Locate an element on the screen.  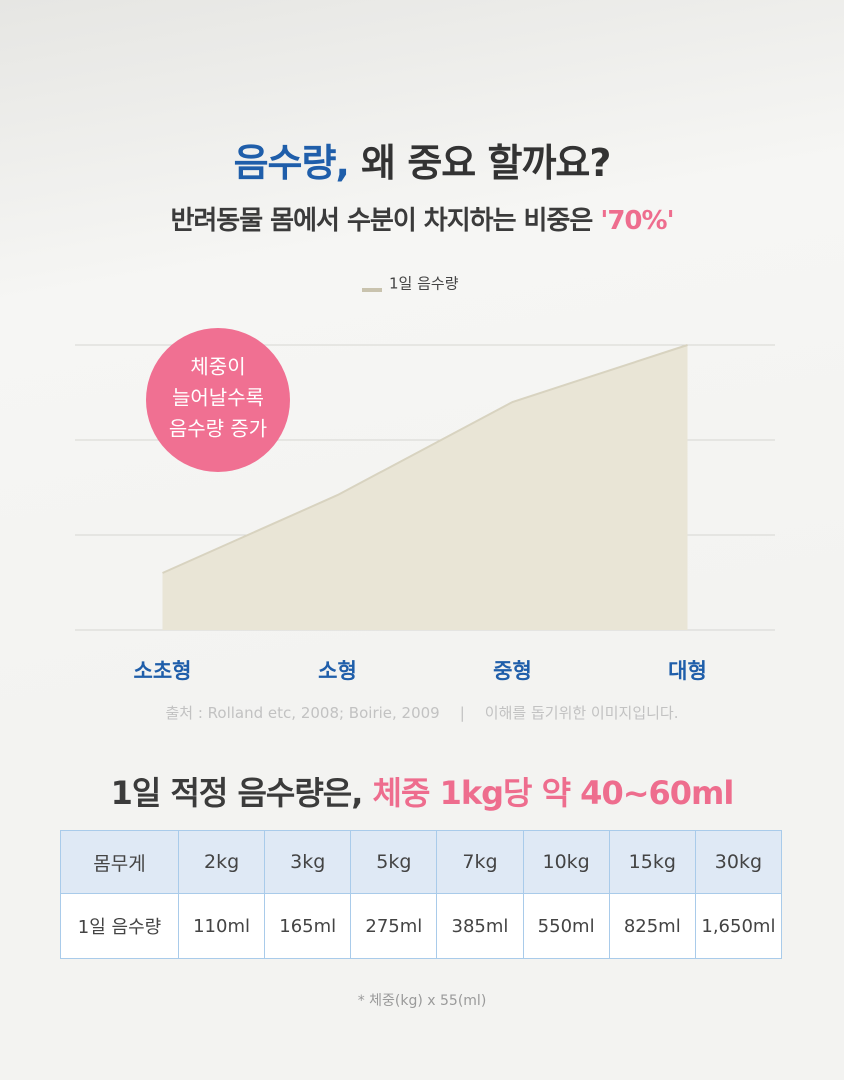
table-cell: 1일 음수량 is located at coordinates (119, 926).